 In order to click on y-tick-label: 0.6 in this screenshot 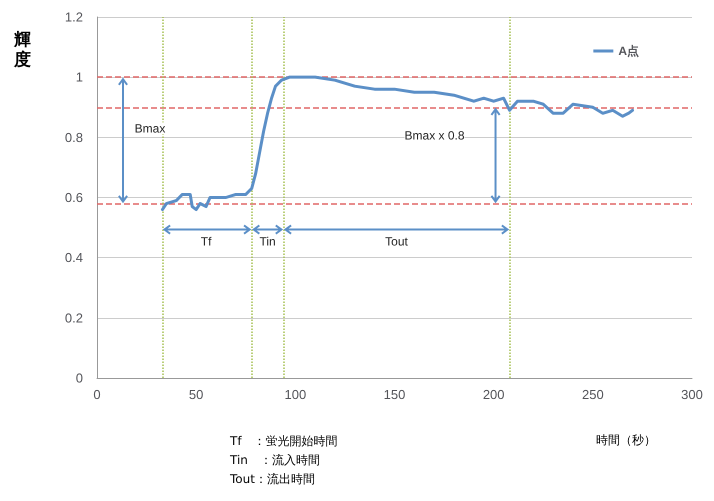, I will do `click(73, 197)`.